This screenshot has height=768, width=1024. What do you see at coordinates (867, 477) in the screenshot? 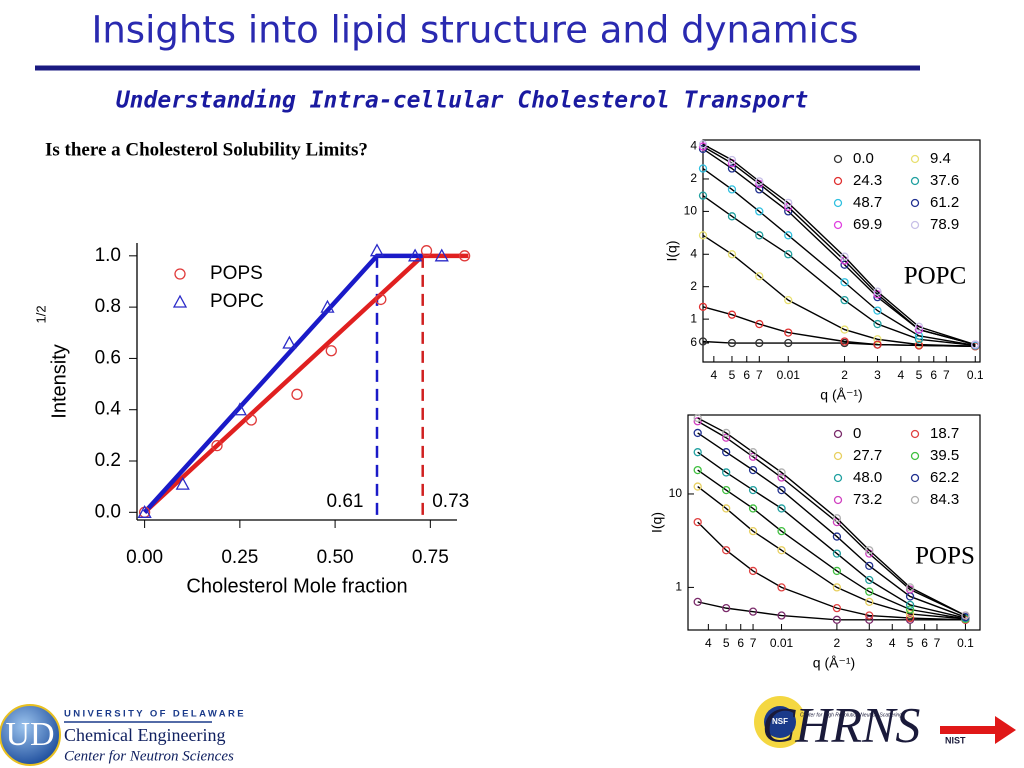
I see `legend-label: 48.0` at bounding box center [867, 477].